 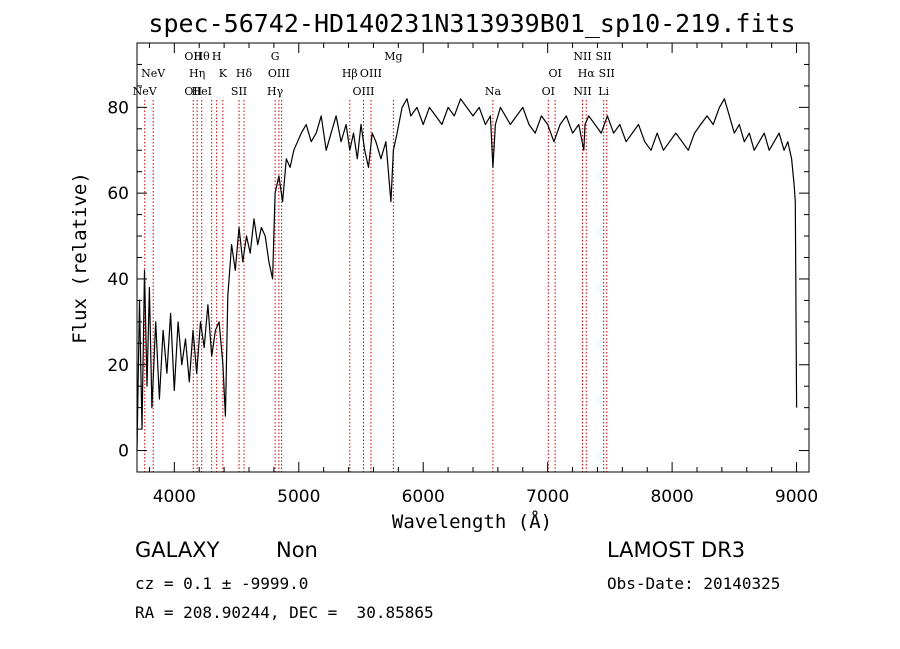 I want to click on line-marker-label-bottom: HeI, so click(x=201, y=91).